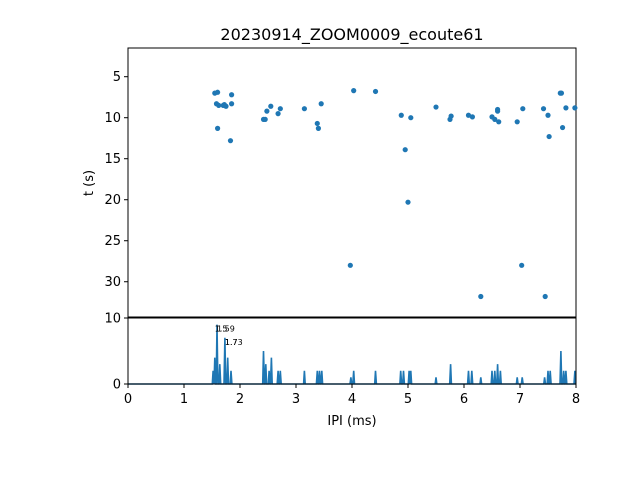 The width and height of the screenshot is (640, 480). What do you see at coordinates (221, 329) in the screenshot?
I see `peak-annotation: 1.5` at bounding box center [221, 329].